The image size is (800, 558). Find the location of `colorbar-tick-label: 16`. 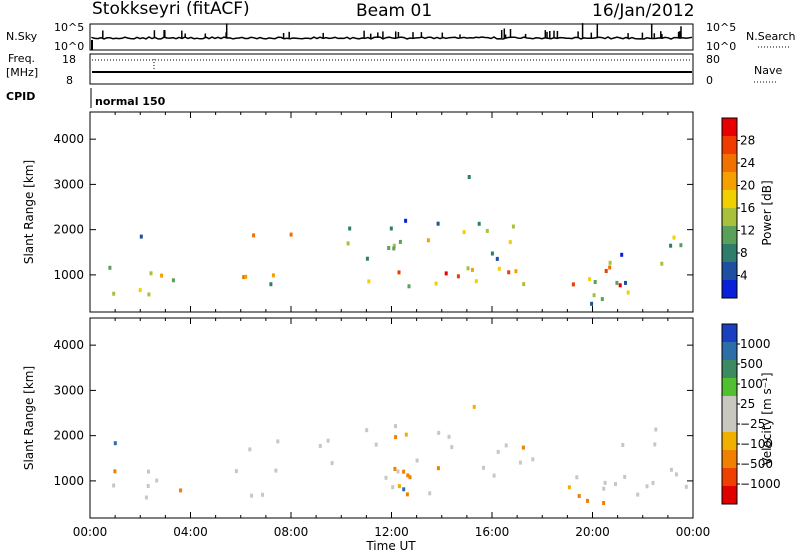

colorbar-tick-label: 16 is located at coordinates (747, 208).